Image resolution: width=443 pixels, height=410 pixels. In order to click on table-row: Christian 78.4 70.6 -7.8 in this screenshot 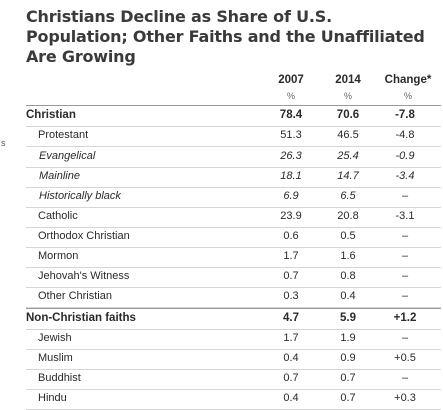, I will do `click(233, 116)`.